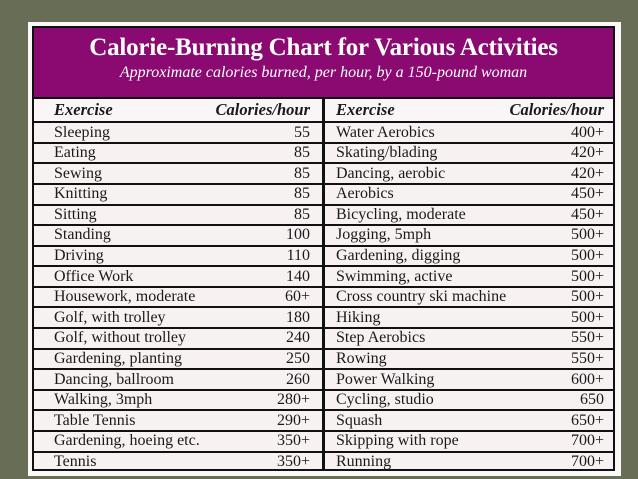  What do you see at coordinates (298, 338) in the screenshot?
I see `calories-cell: 240` at bounding box center [298, 338].